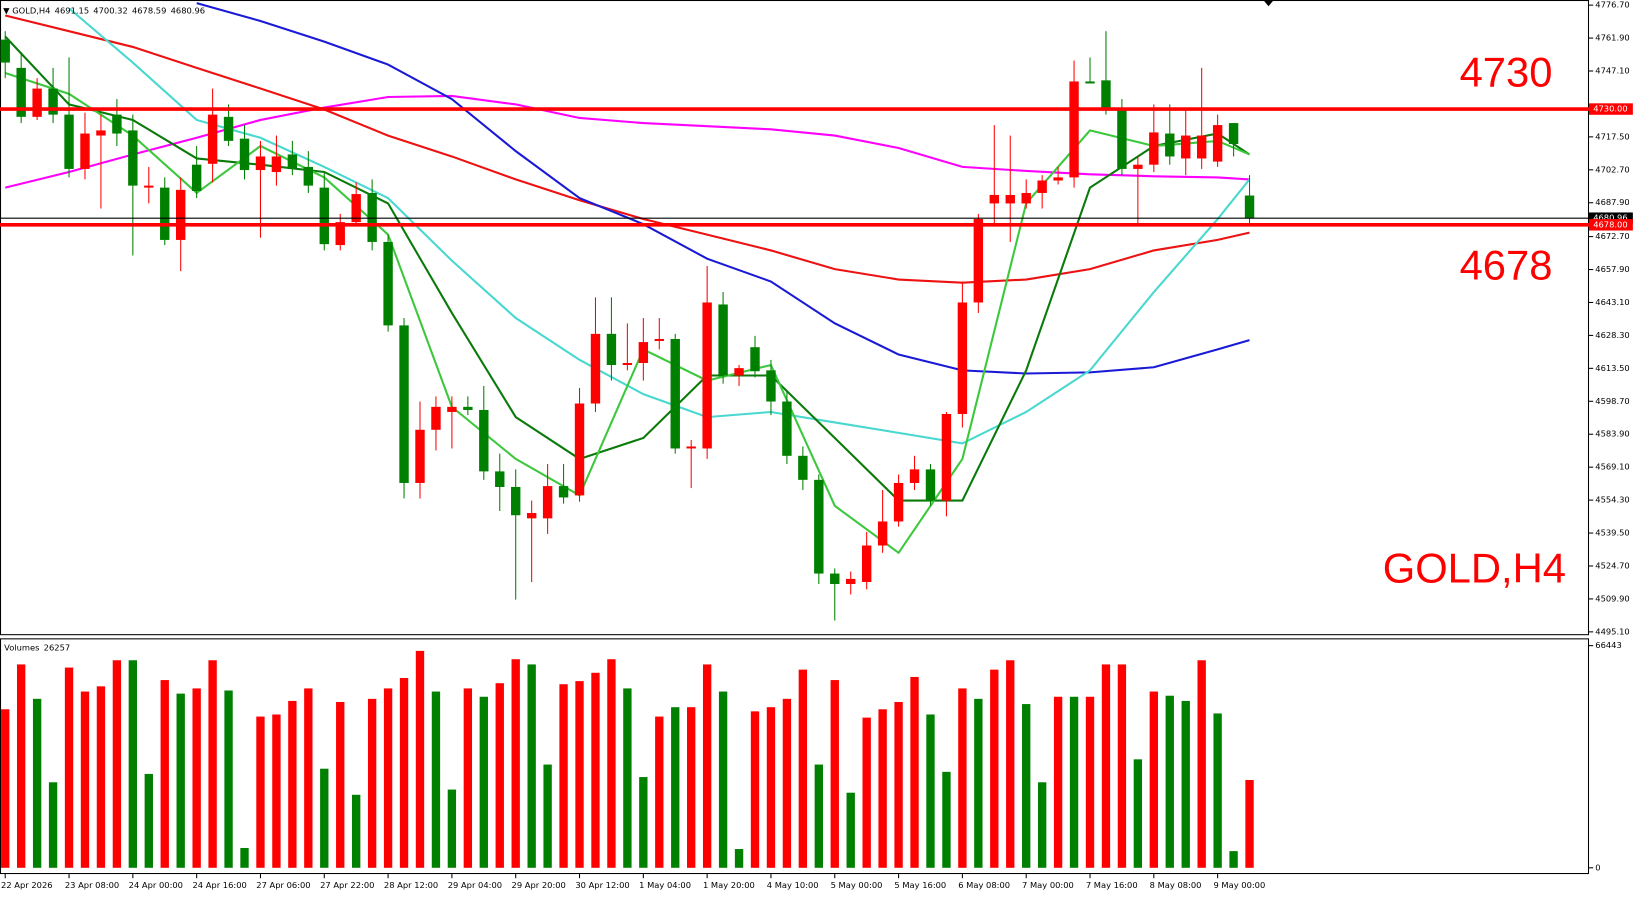 This screenshot has height=897, width=1636. Describe the element at coordinates (283, 885) in the screenshot. I see `x-tick-label: 27 Apr 06:00` at that location.